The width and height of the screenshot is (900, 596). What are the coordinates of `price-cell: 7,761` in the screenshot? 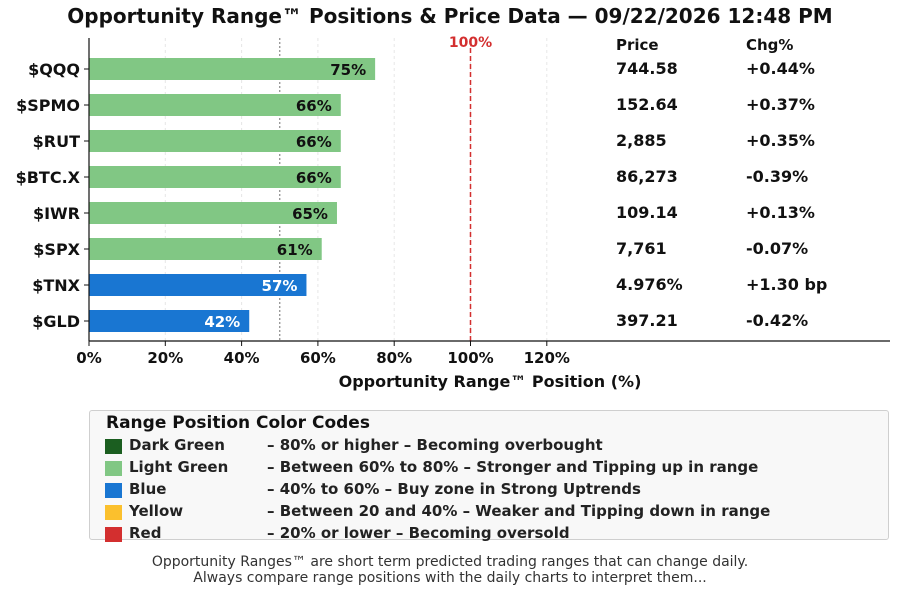 It's located at (641, 248).